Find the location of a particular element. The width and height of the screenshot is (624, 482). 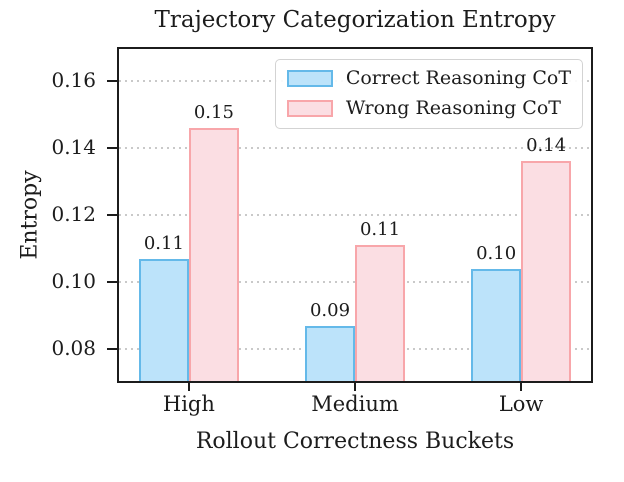

x-axis-label: Rollout Correctness Buckets is located at coordinates (355, 441).